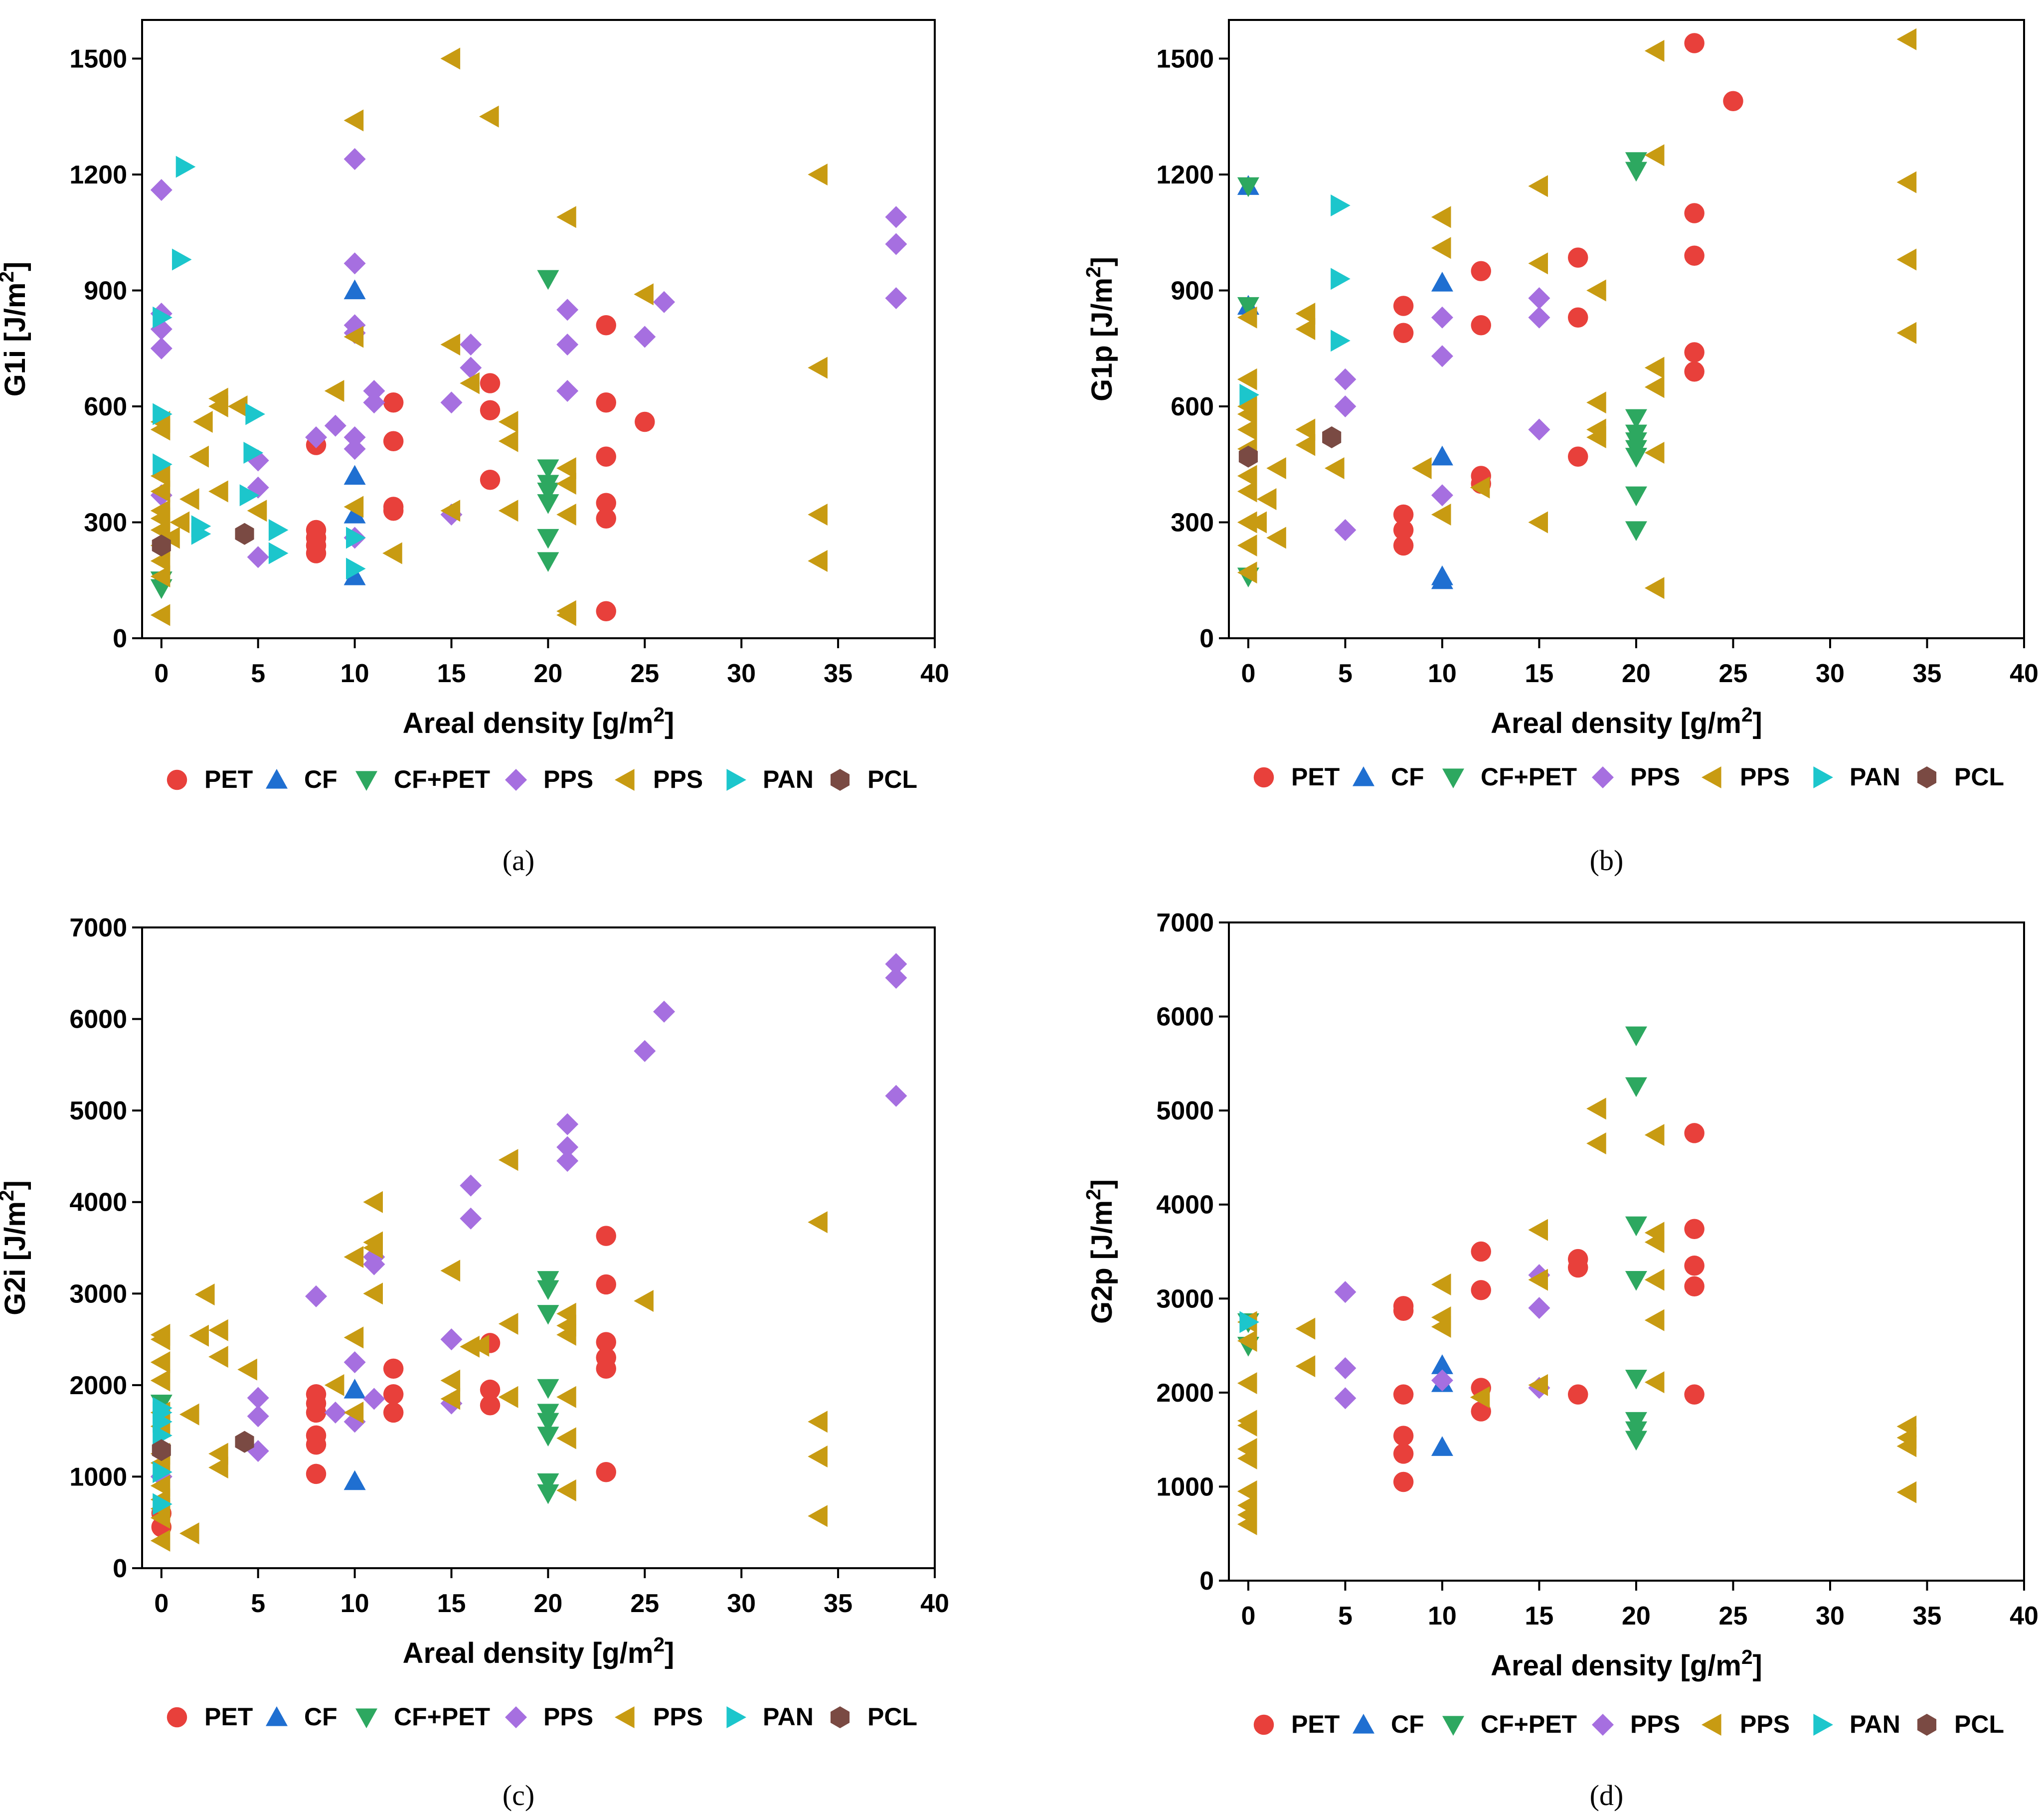 This screenshot has height=1817, width=2044. What do you see at coordinates (2024, 673) in the screenshot?
I see `x-tick-label: 40` at bounding box center [2024, 673].